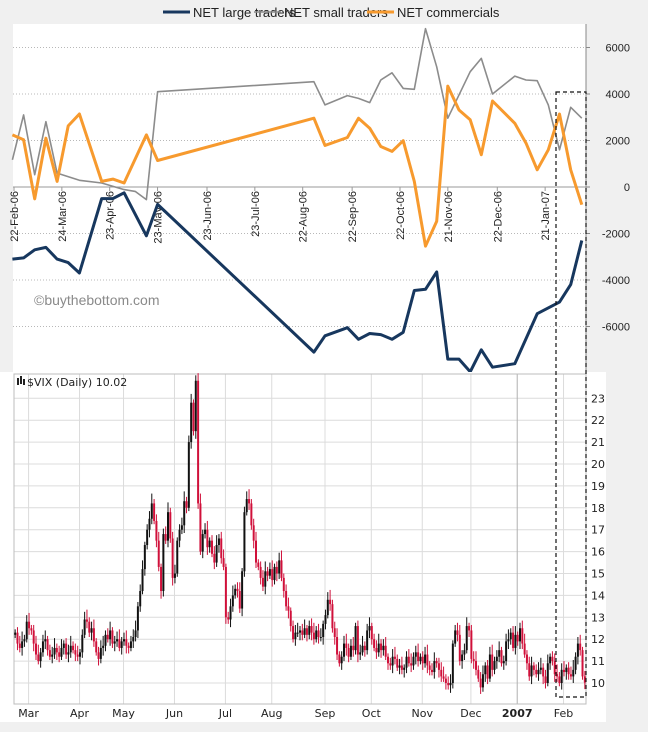 The image size is (648, 732). What do you see at coordinates (598, 617) in the screenshot?
I see `y-tick-label: 13` at bounding box center [598, 617].